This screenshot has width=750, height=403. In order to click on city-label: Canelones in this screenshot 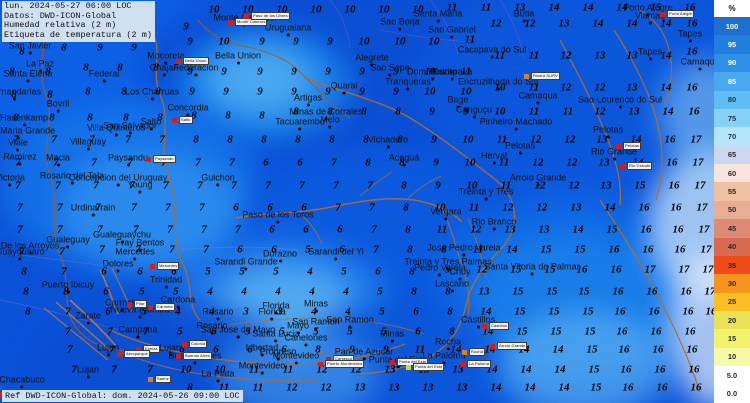, I will do `click(306, 340)`.